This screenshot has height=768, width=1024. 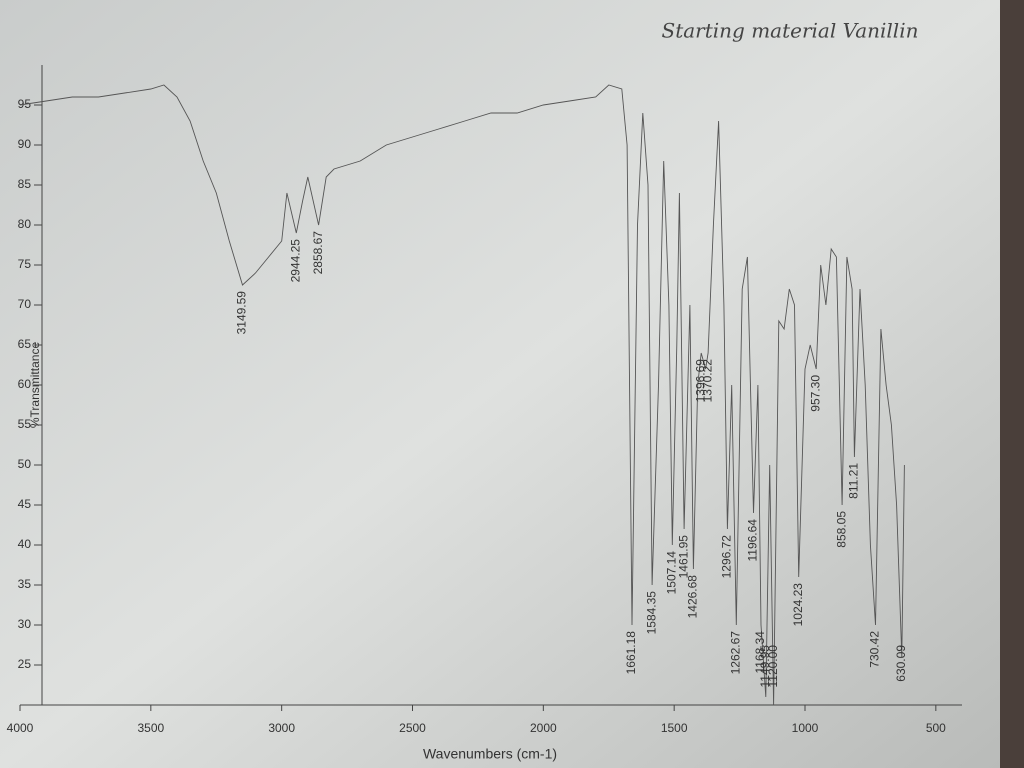 I want to click on y-tick-label: 25, so click(x=25, y=664).